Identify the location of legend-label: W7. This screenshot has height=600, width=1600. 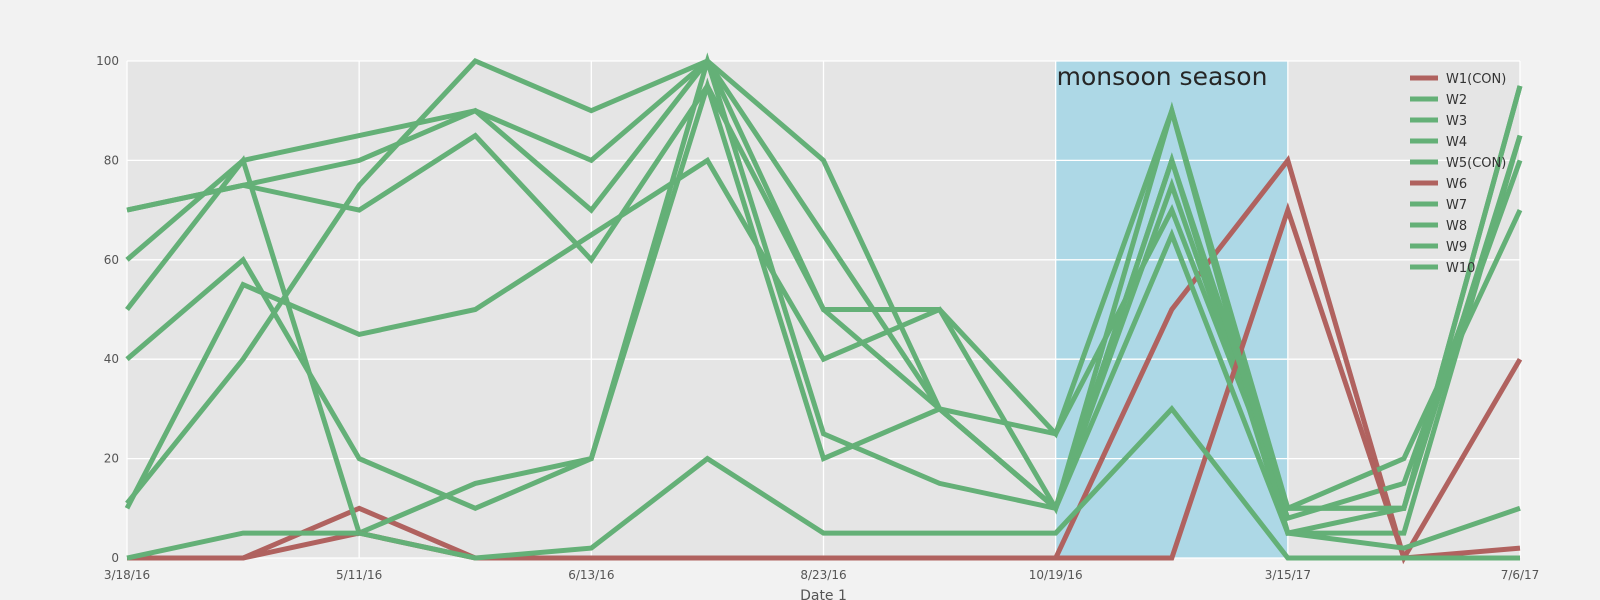
(1456, 205).